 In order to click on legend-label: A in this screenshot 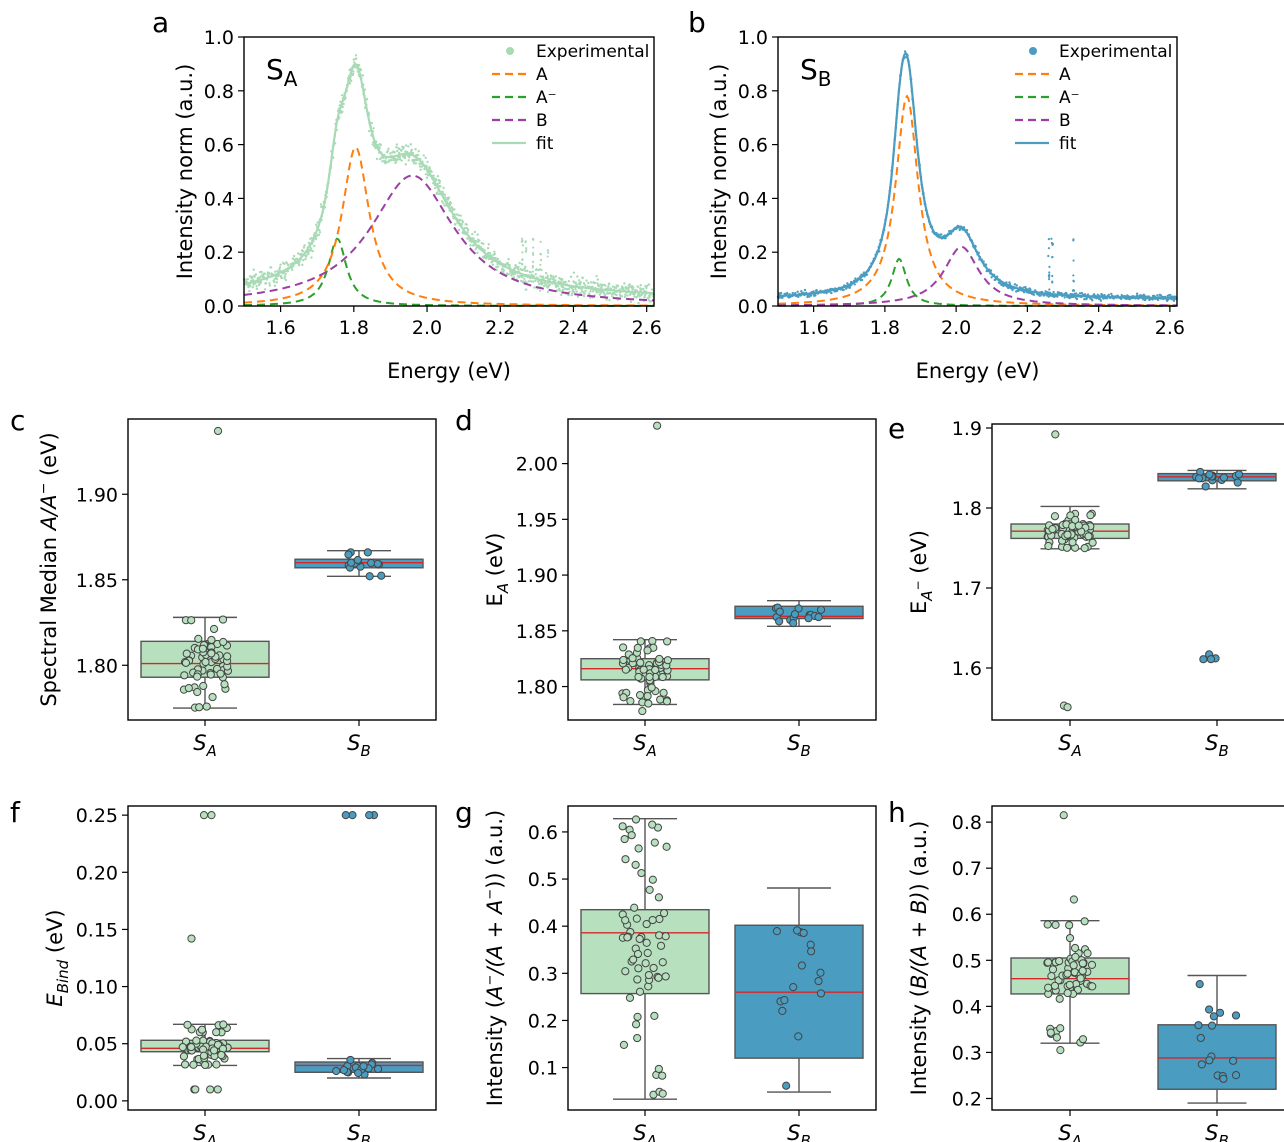, I will do `click(542, 75)`.